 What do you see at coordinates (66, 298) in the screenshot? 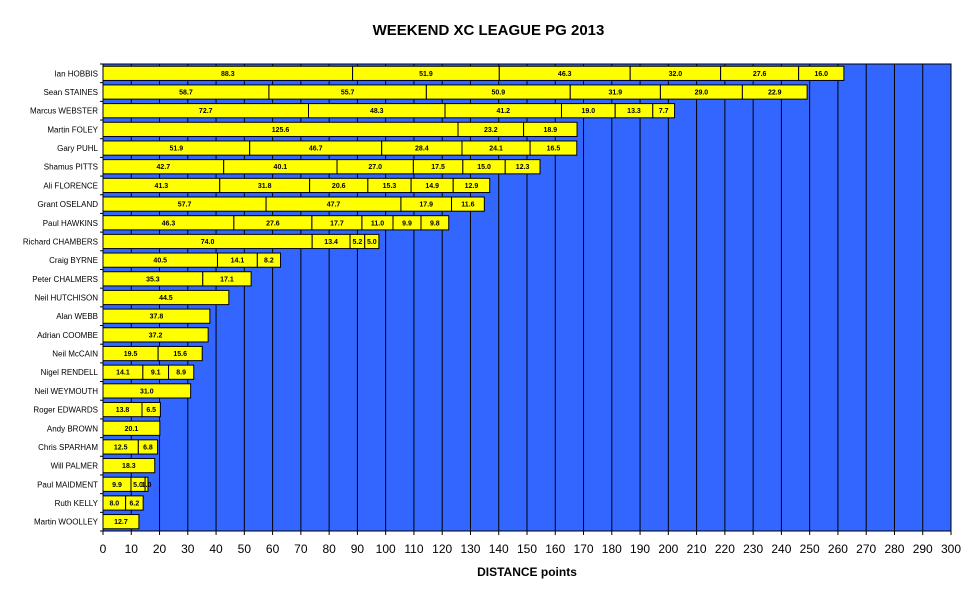
I see `category-label: Neil HUTCHISON` at bounding box center [66, 298].